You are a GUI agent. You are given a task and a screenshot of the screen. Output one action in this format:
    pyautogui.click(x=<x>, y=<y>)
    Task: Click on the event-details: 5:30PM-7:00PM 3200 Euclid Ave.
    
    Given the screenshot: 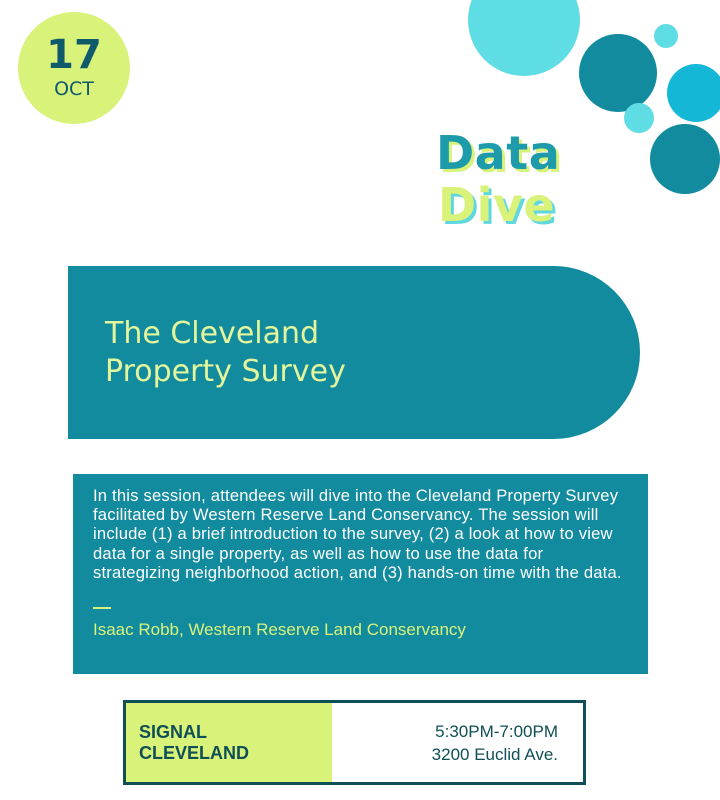 What is the action you would take?
    pyautogui.click(x=457, y=742)
    